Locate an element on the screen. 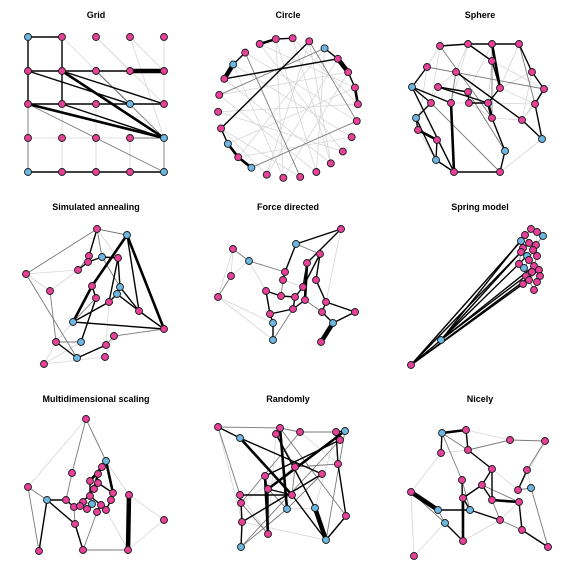  panel-multidimensional-scaling: Multidimensional scaling is located at coordinates (96, 474).